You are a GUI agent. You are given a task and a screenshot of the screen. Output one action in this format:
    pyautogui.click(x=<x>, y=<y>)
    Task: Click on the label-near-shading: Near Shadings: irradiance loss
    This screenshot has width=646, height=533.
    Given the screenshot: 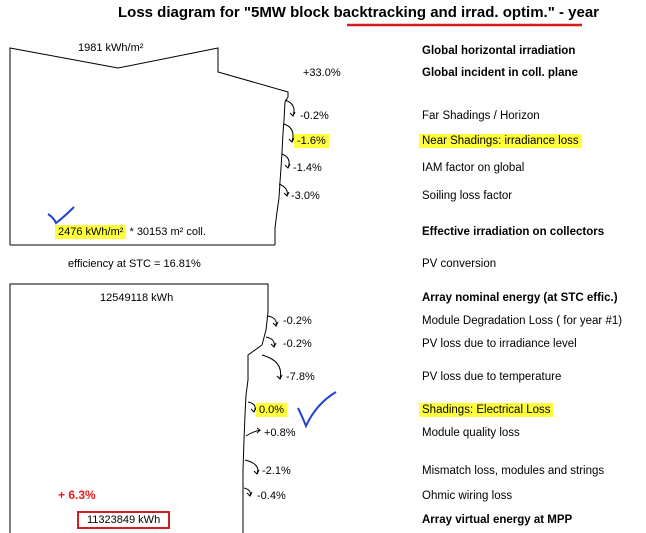 What is the action you would take?
    pyautogui.click(x=500, y=141)
    